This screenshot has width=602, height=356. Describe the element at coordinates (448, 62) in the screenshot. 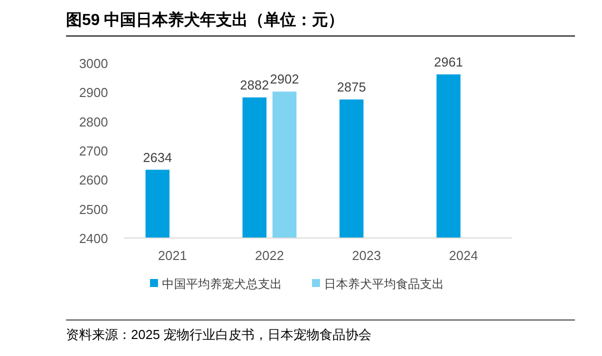

I see `data-label: 2961` at that location.